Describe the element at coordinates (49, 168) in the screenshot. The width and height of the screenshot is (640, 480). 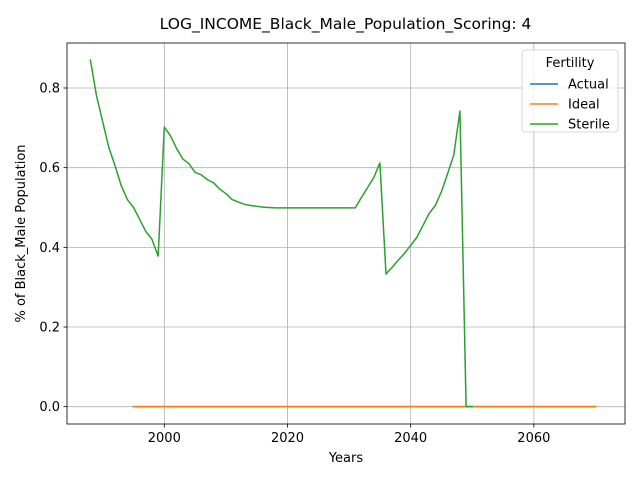
I see `y-tick-label: 0.6` at that location.